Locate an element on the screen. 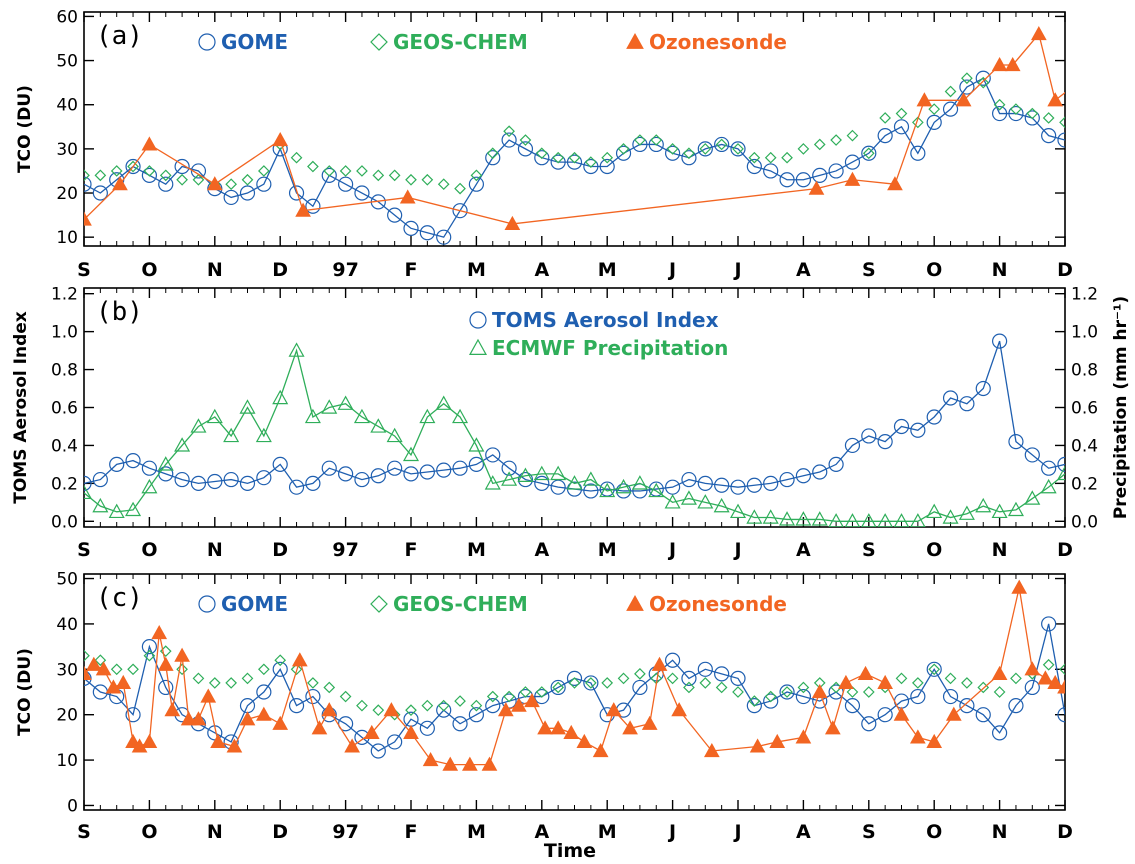 The width and height of the screenshot is (1135, 864). month-label: S is located at coordinates (84, 550).